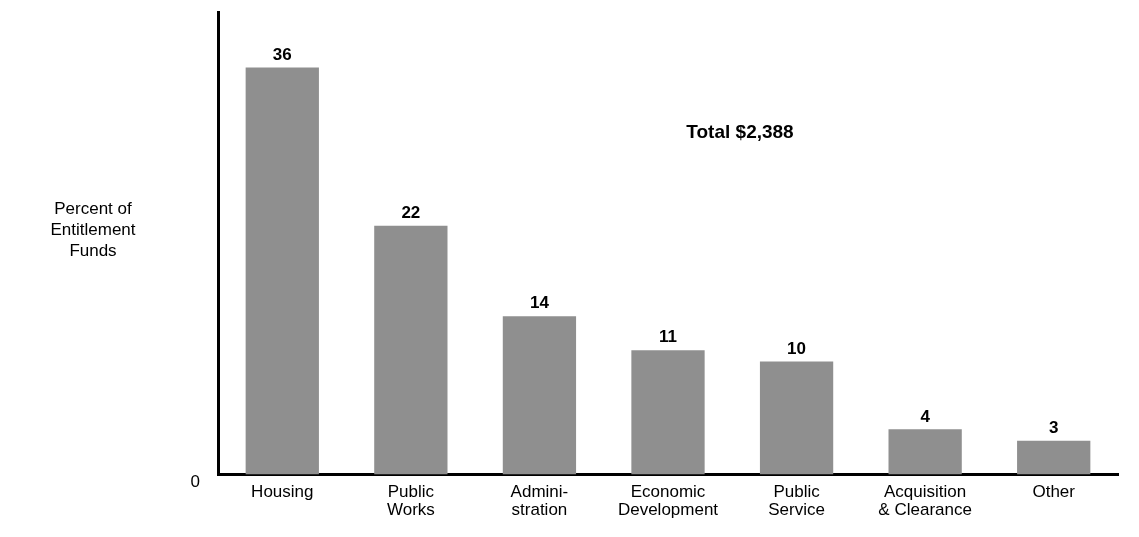  I want to click on data-label: 10, so click(797, 348).